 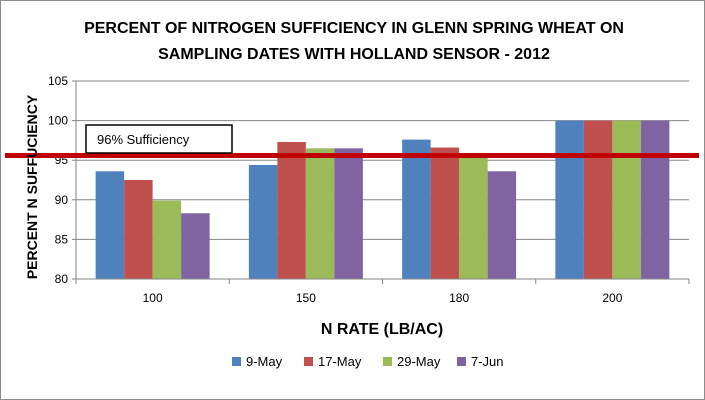 I want to click on x-tick-label: 100, so click(x=153, y=298).